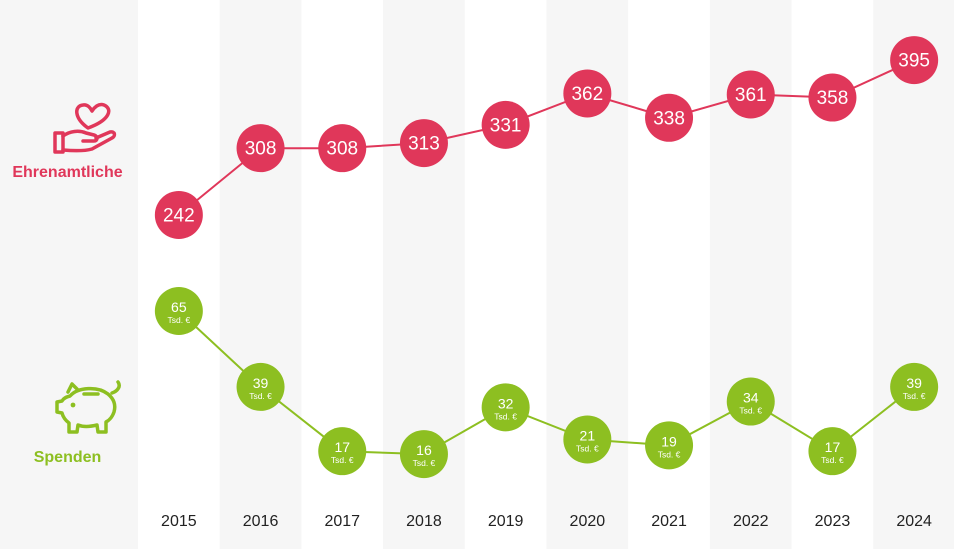  I want to click on year-column-2019, so click(505, 274).